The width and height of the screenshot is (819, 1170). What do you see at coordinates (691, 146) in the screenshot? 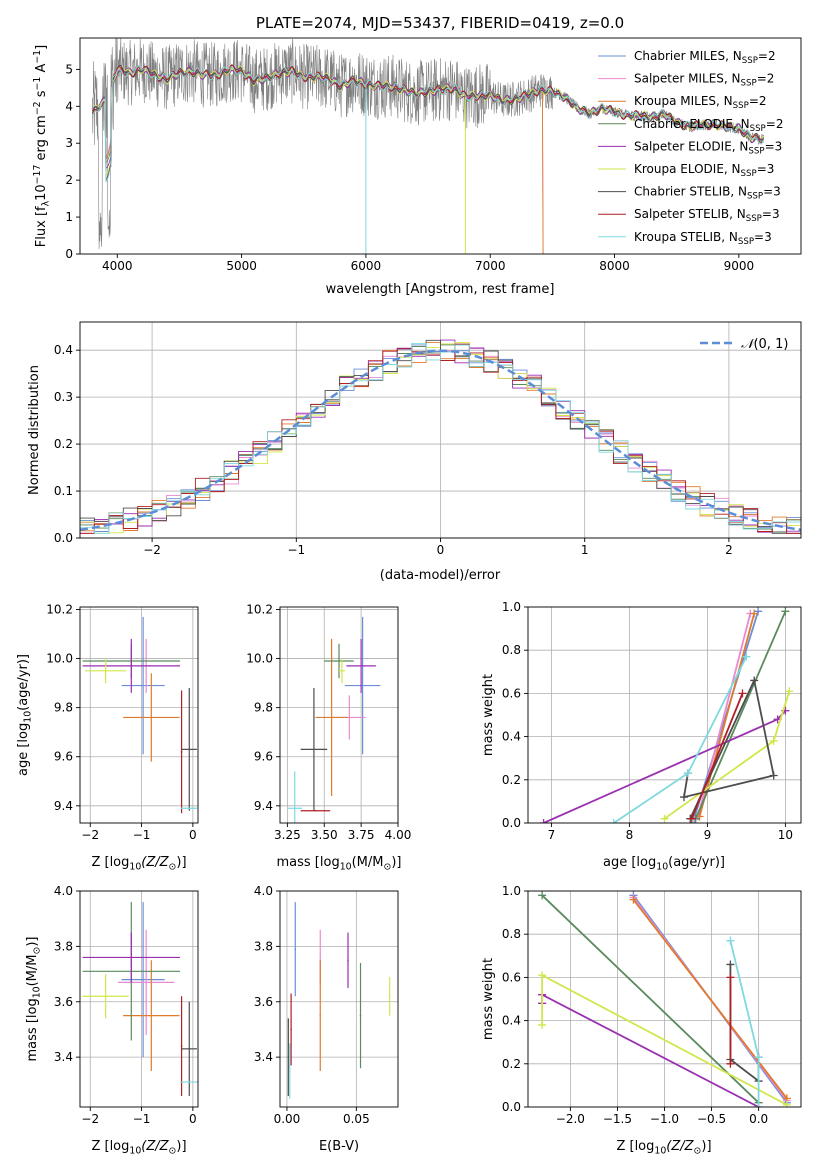
I see `label-part: Salpeter ELODIE, N` at bounding box center [691, 146].